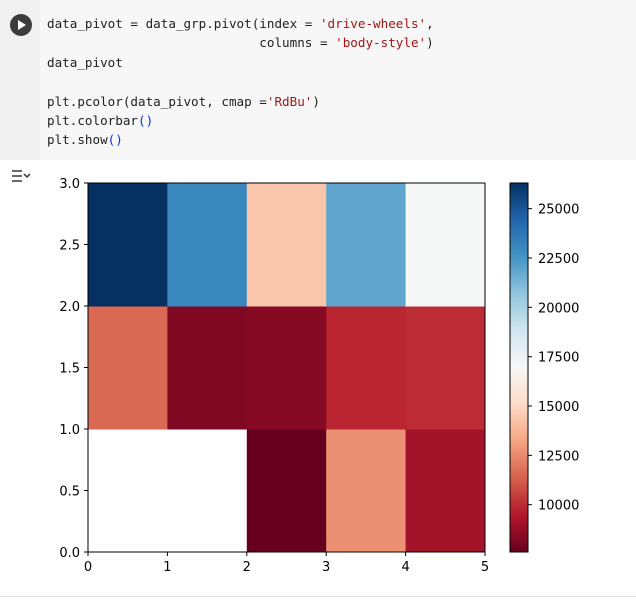 Image resolution: width=636 pixels, height=600 pixels. Describe the element at coordinates (191, 43) in the screenshot. I see `code-token: columns =` at that location.